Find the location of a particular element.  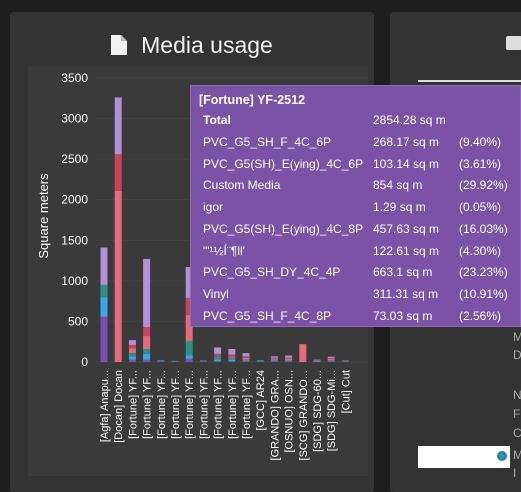

tooltip-row-percent: (2.56%) is located at coordinates (480, 315).